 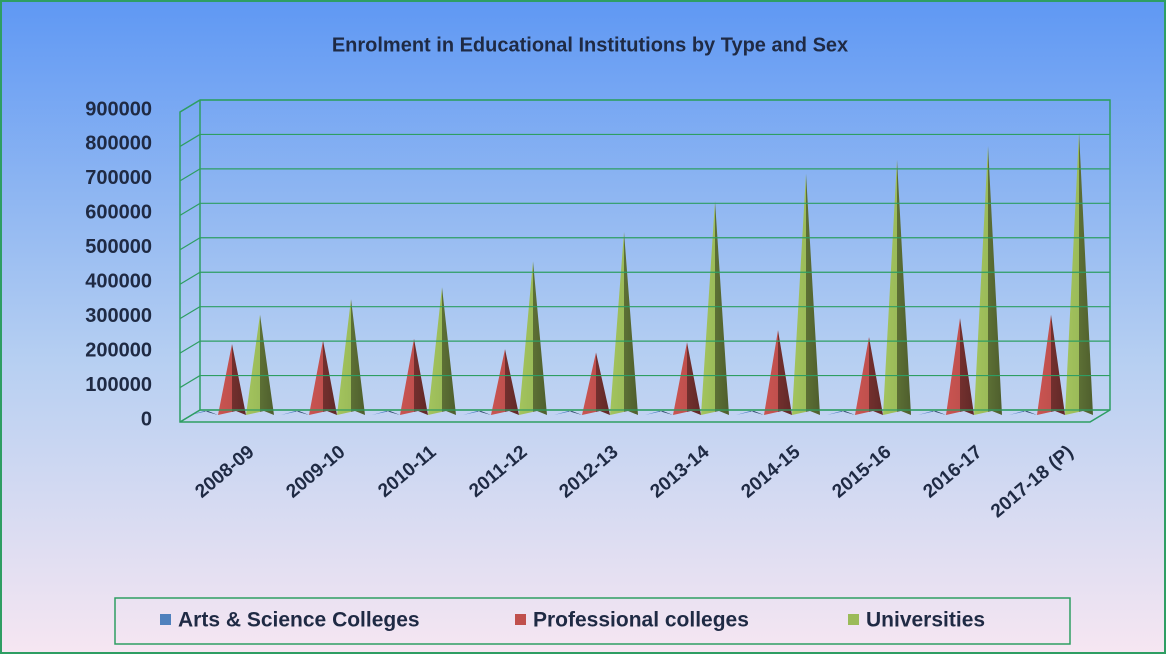 What do you see at coordinates (641, 620) in the screenshot?
I see `legend-label: Professional colleges` at bounding box center [641, 620].